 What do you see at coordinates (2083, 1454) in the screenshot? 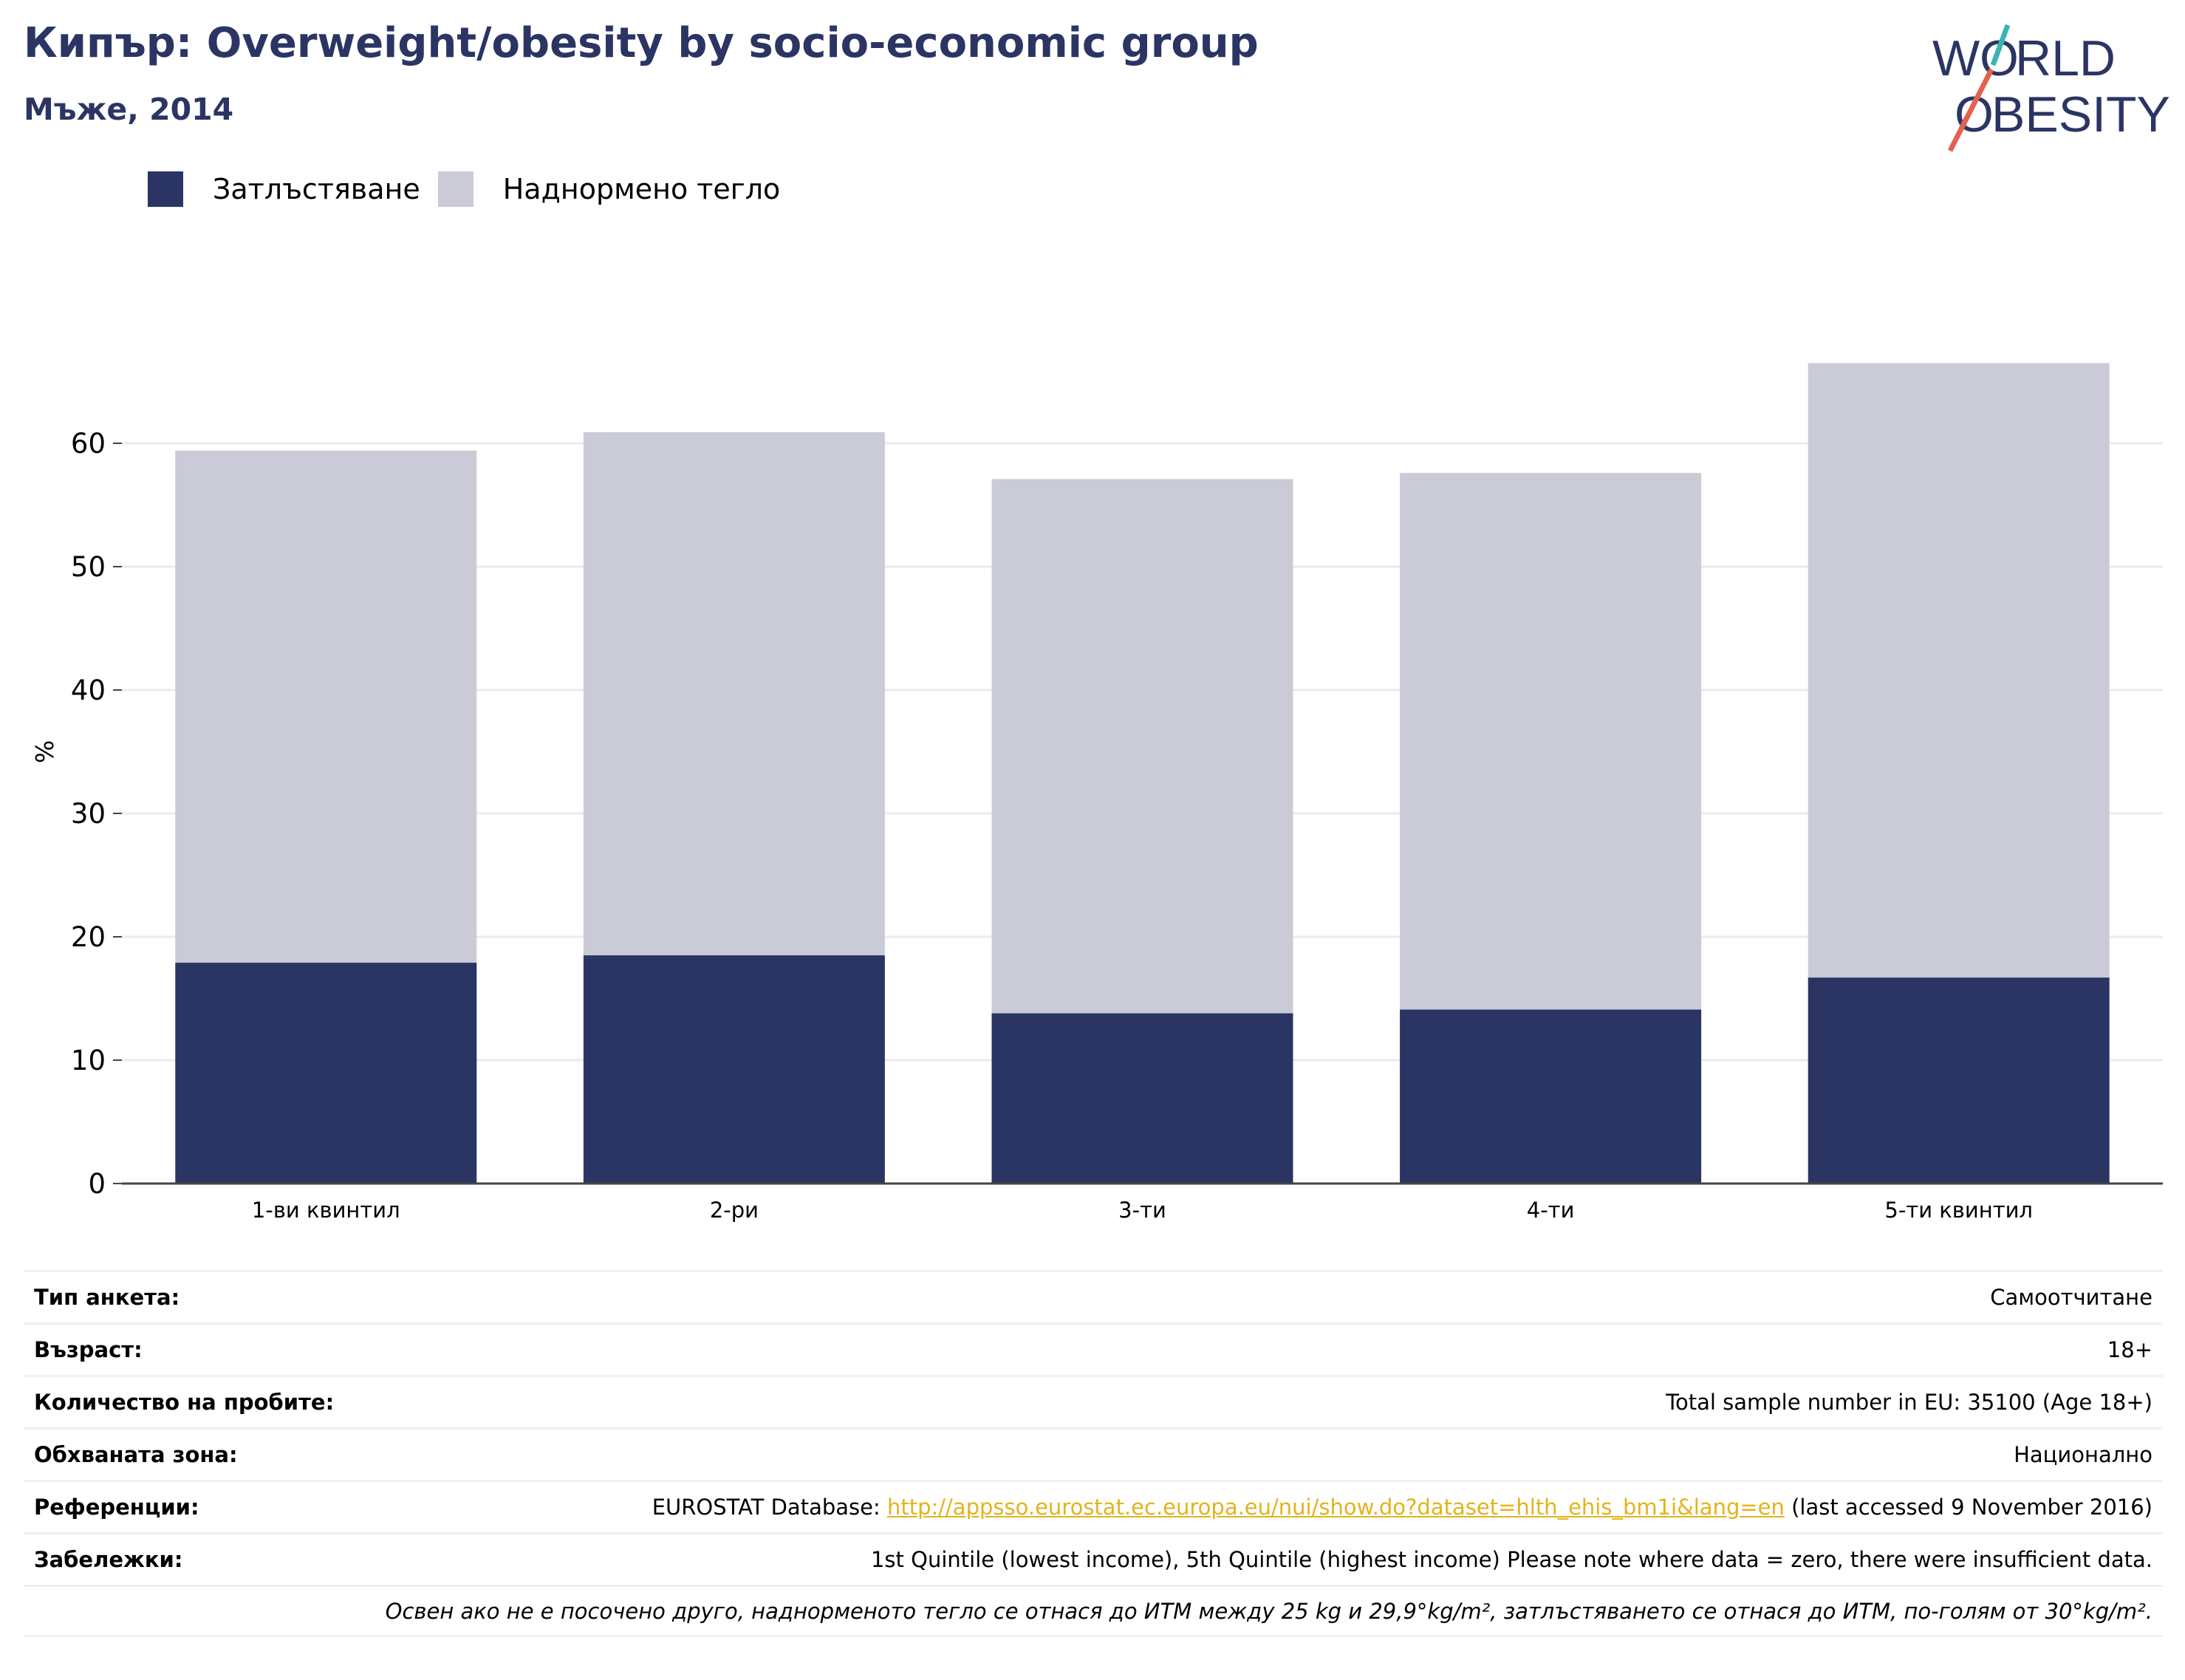
I see `meta-value: Национално` at bounding box center [2083, 1454].